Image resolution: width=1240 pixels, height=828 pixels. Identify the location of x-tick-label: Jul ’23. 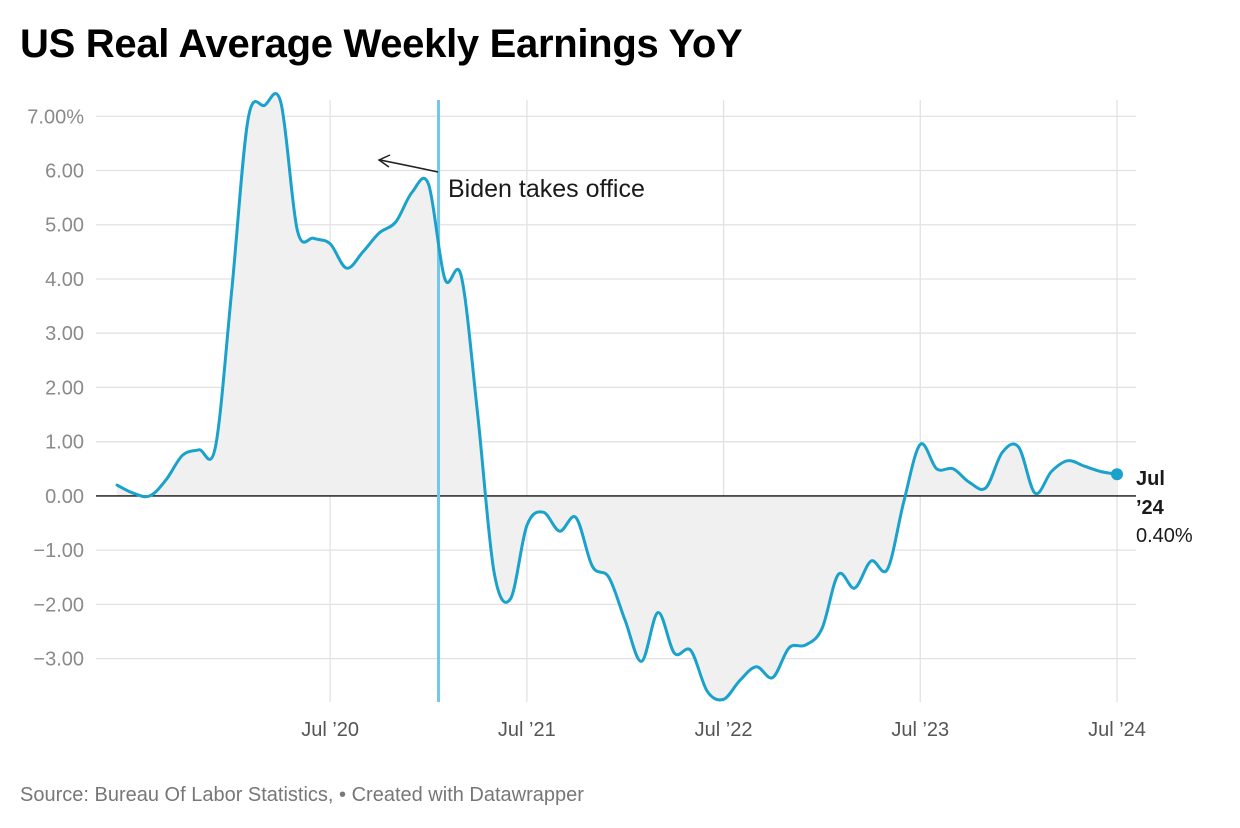
(920, 730).